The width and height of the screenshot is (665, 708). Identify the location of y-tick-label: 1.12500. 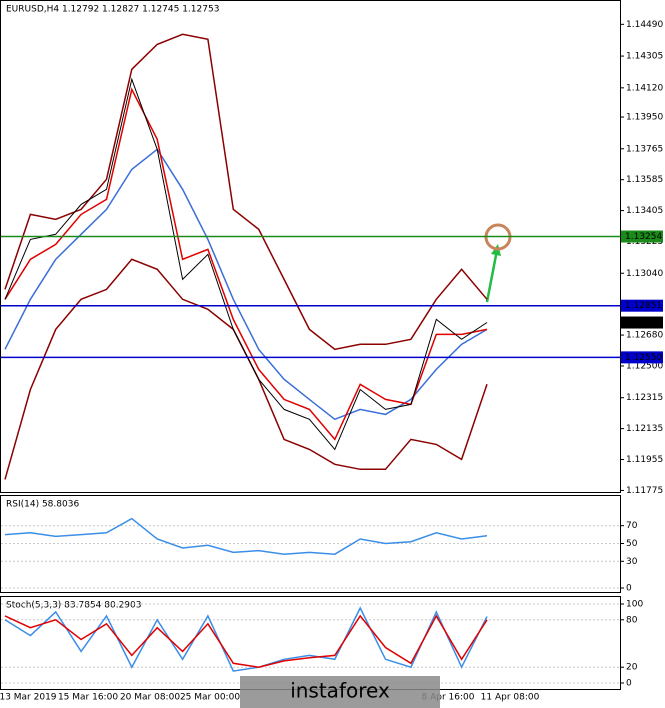
(644, 366).